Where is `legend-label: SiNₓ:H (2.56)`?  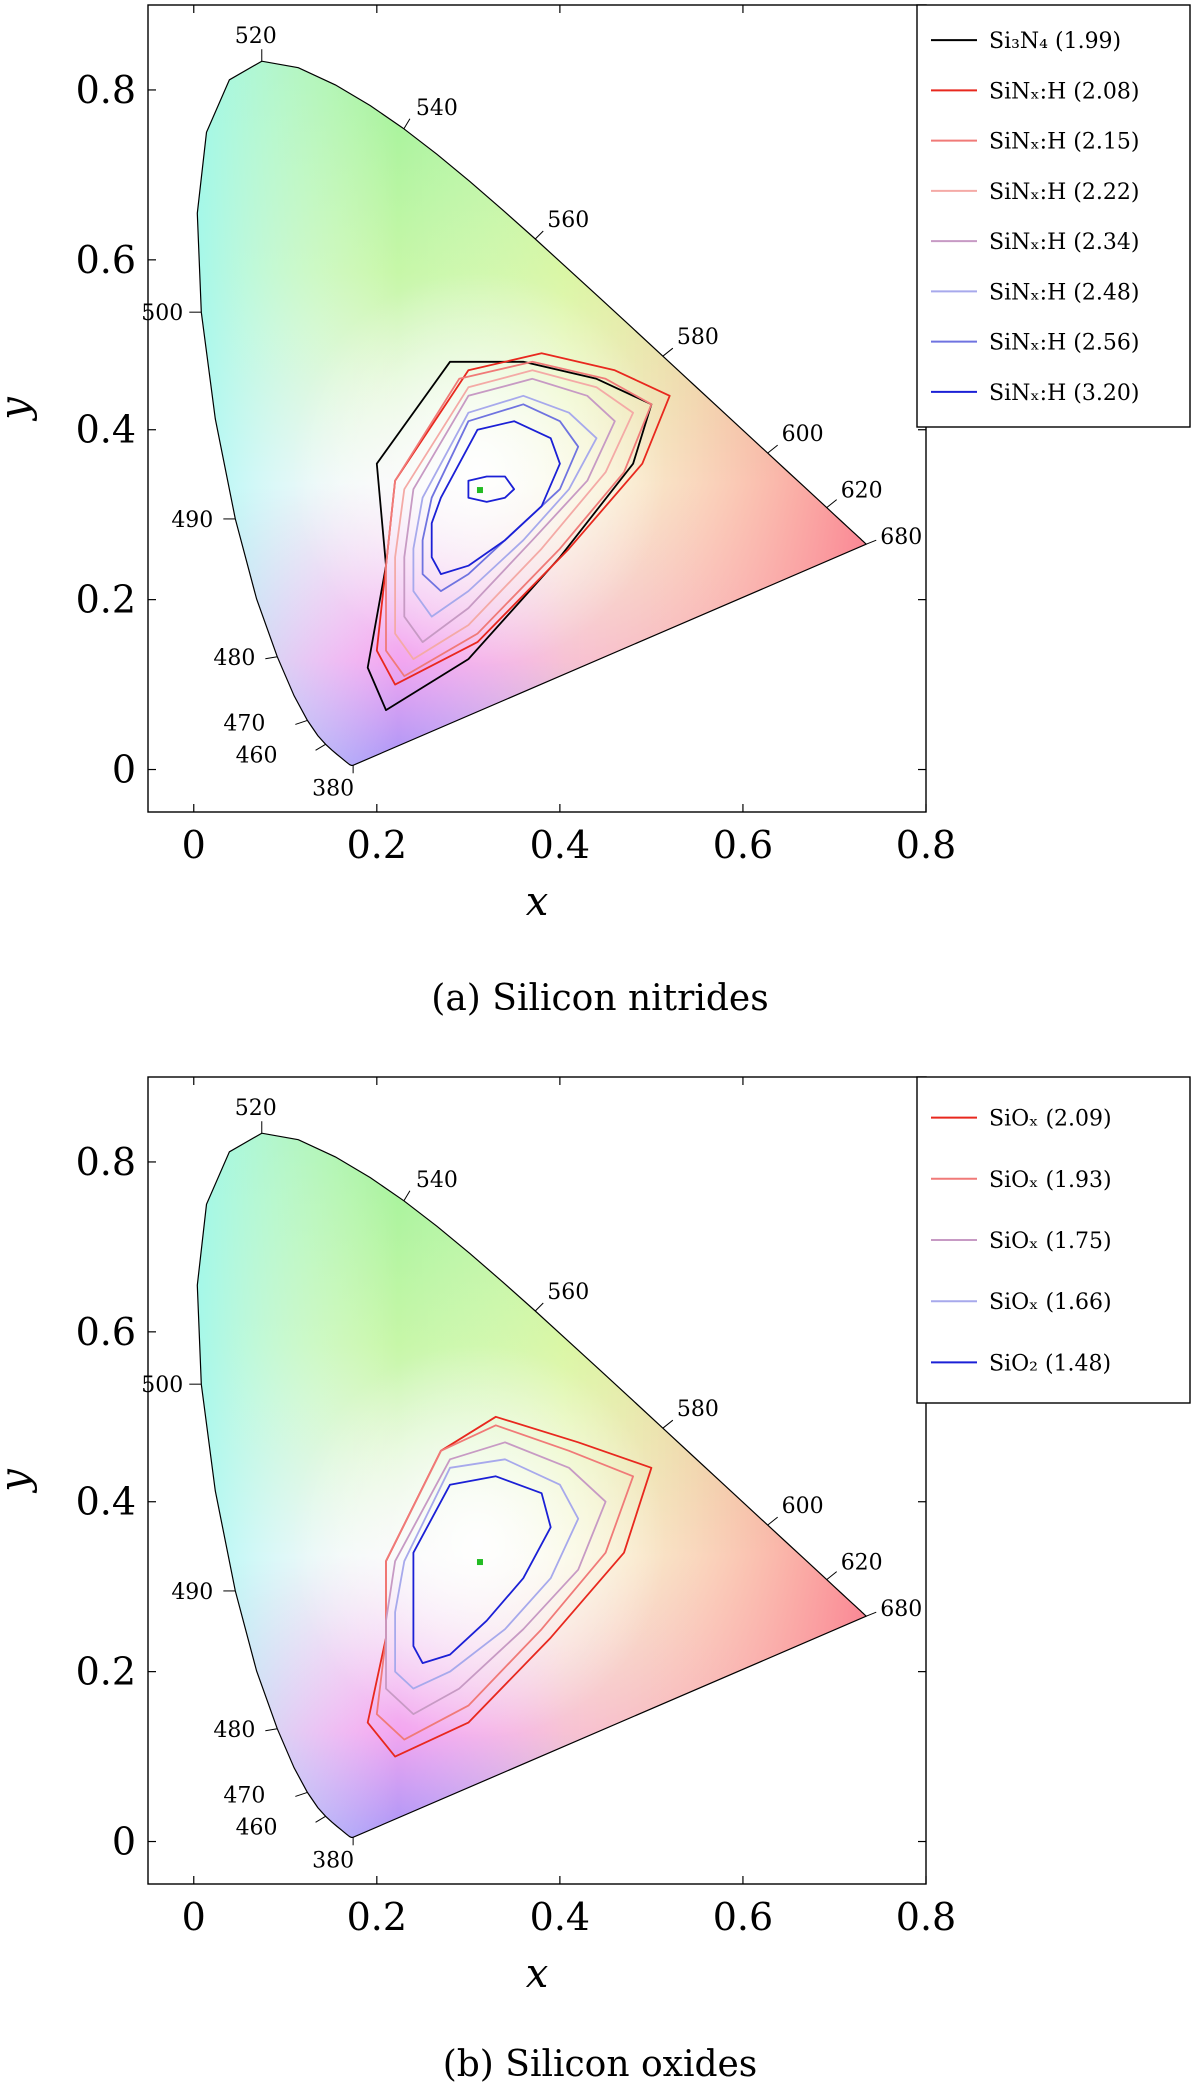
legend-label: SiNₓ:H (2.56) is located at coordinates (1064, 343).